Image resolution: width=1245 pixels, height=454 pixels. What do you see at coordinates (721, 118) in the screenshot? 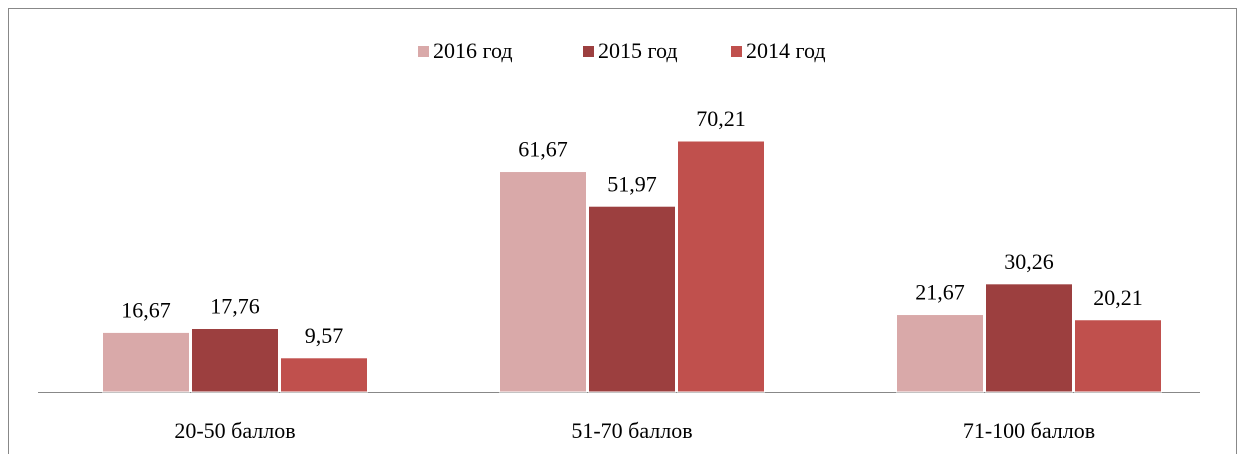
I see `value-label: 70,21` at bounding box center [721, 118].